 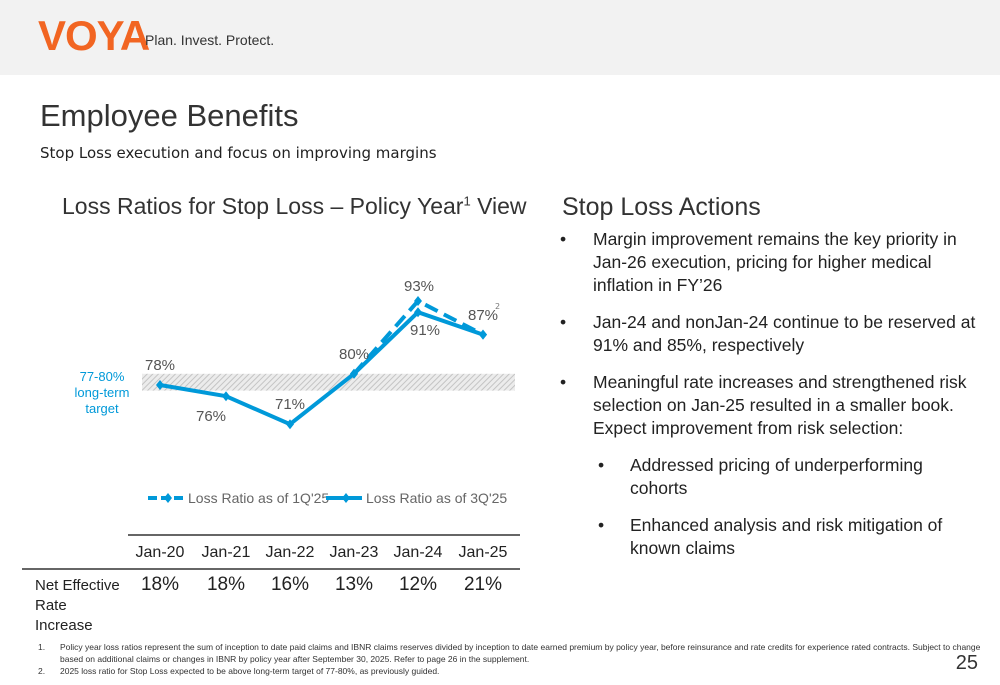 What do you see at coordinates (419, 286) in the screenshot?
I see `data-label: 93%` at bounding box center [419, 286].